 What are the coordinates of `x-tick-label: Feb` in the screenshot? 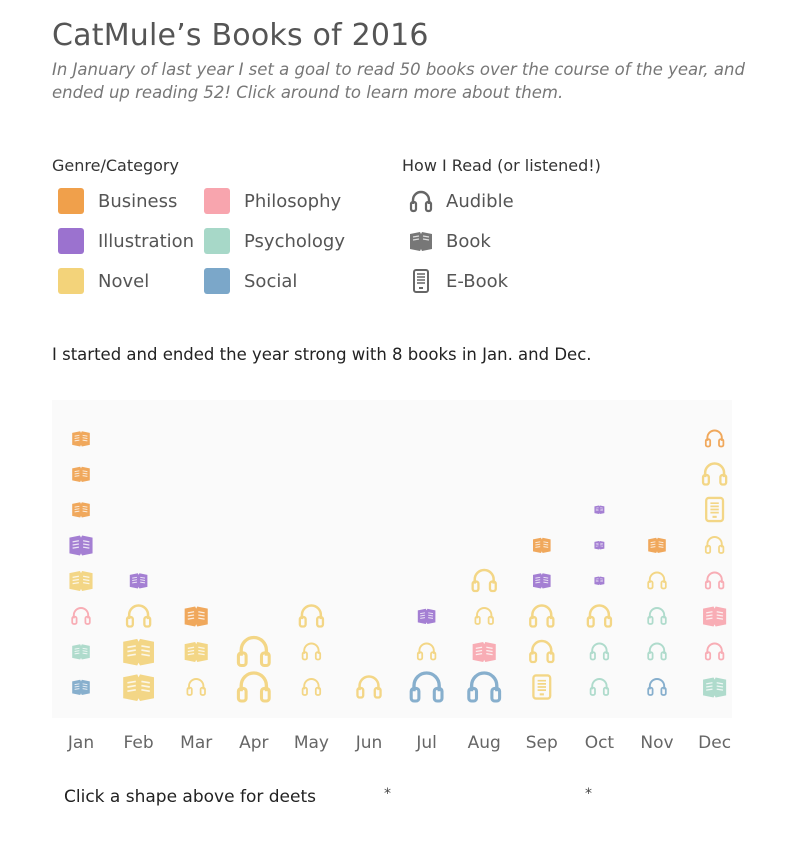 It's located at (139, 743).